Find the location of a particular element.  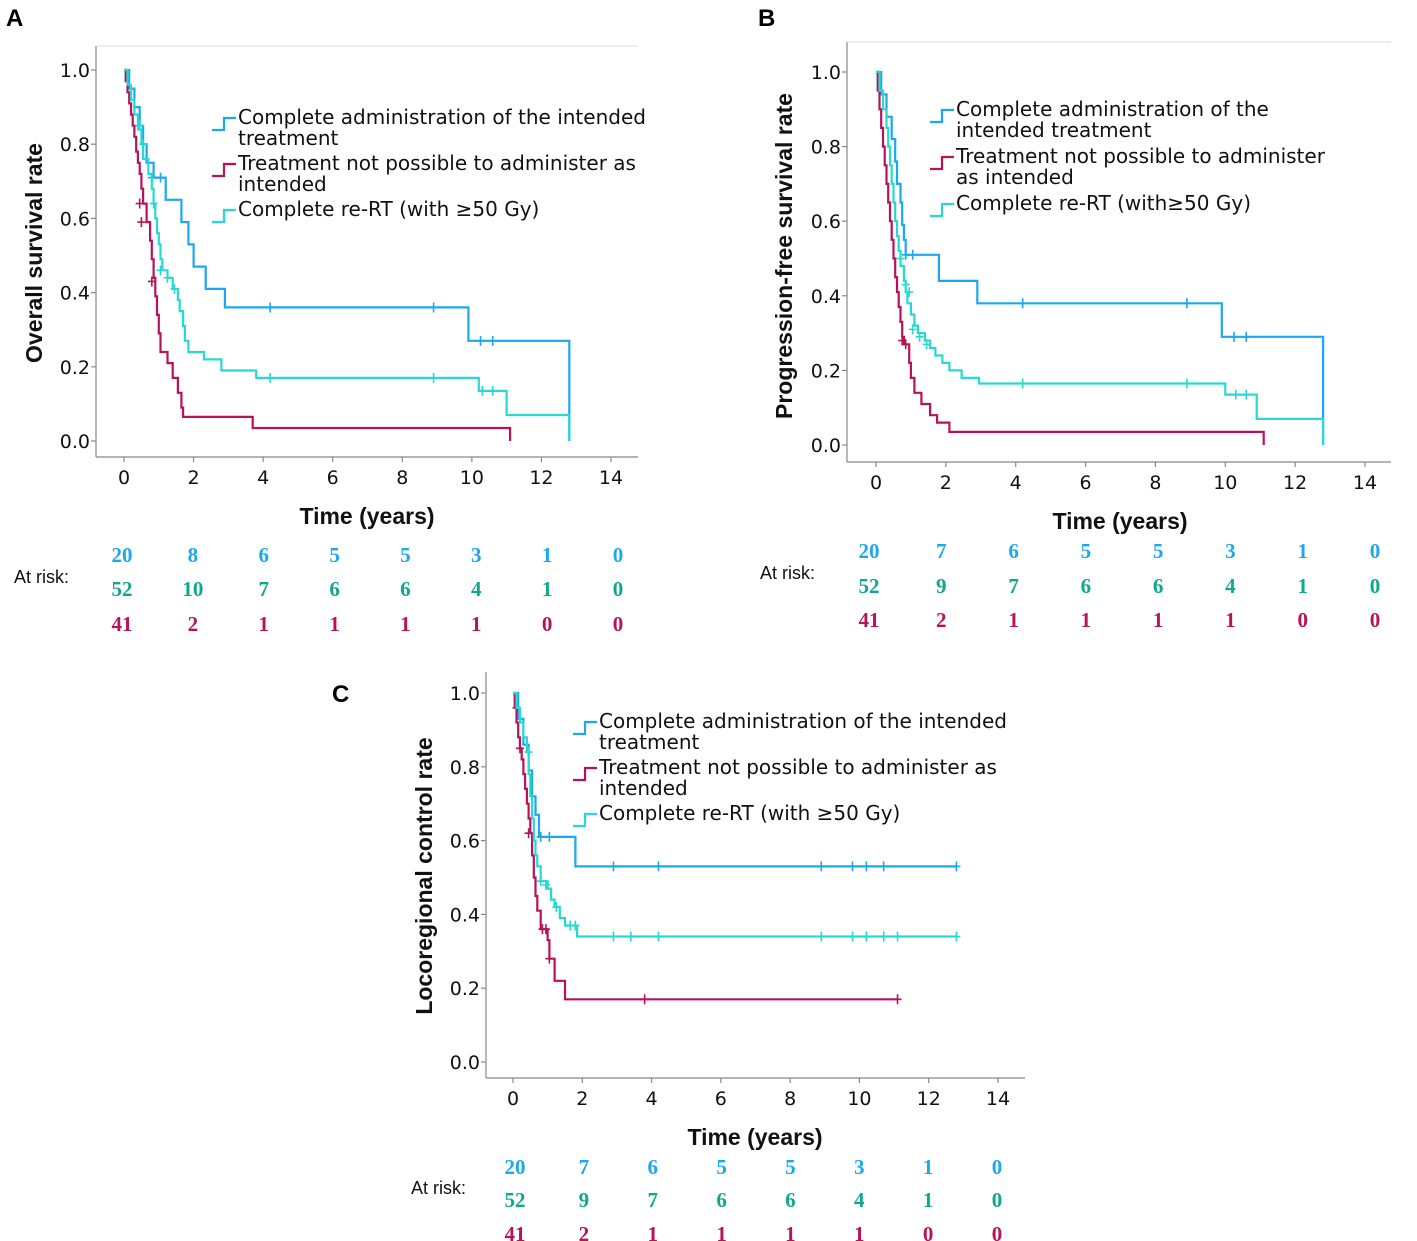

series-line-not-possible is located at coordinates (705, 846).